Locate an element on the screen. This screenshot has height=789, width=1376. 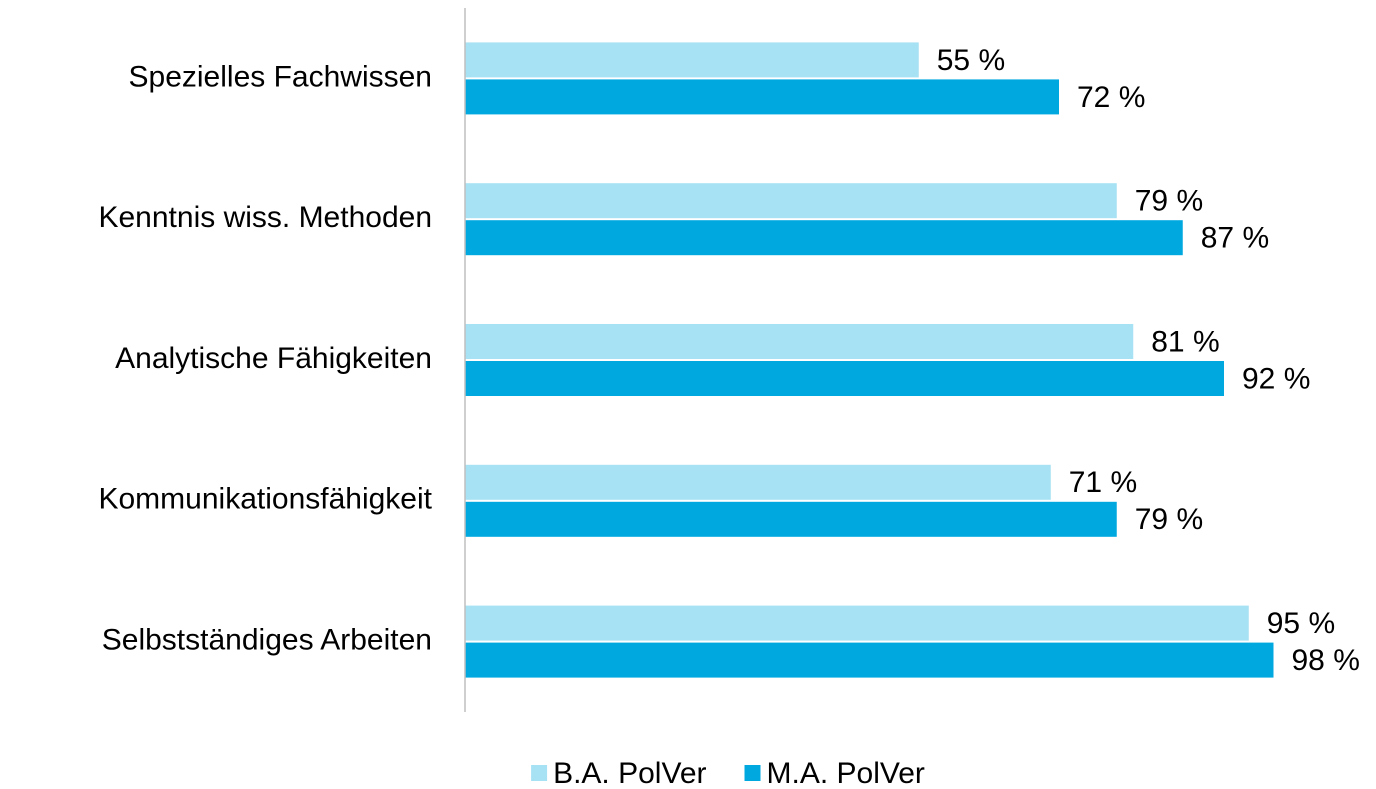
data-label: 98 % is located at coordinates (1326, 660).